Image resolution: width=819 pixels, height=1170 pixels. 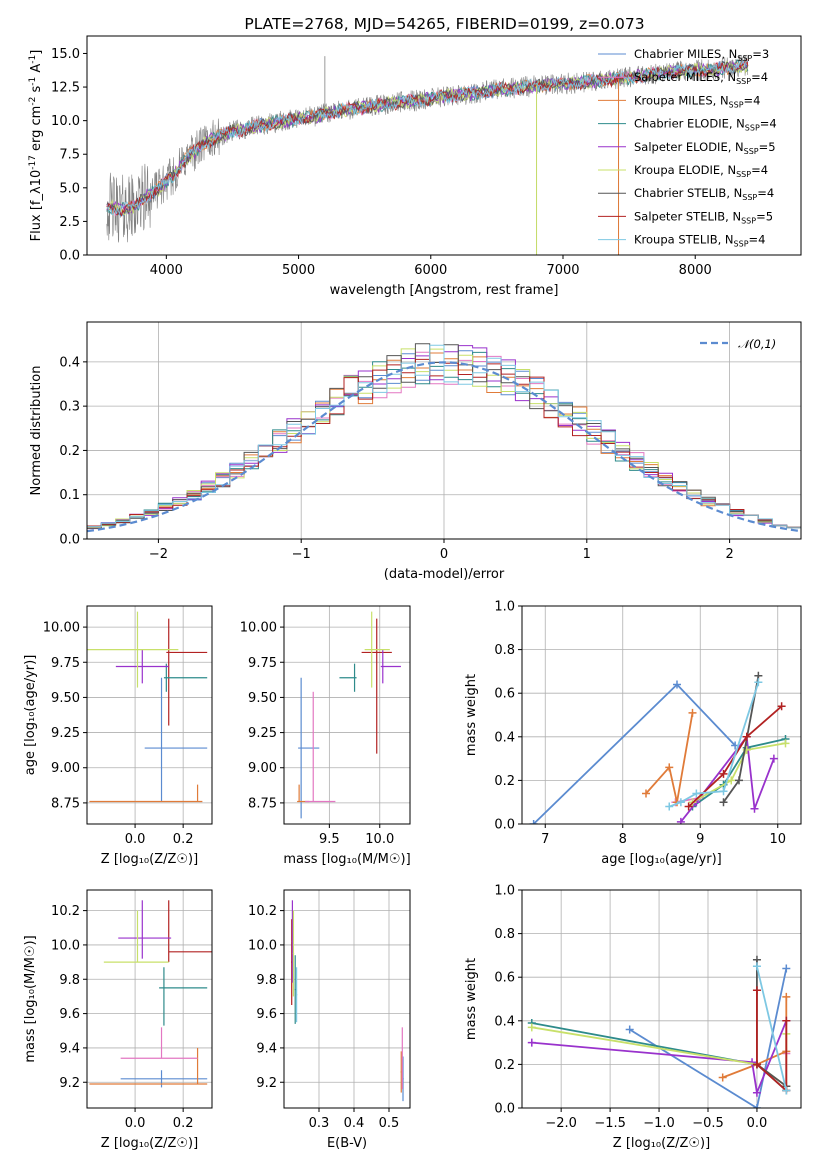 I want to click on x-tick-label: 9, so click(x=700, y=839).